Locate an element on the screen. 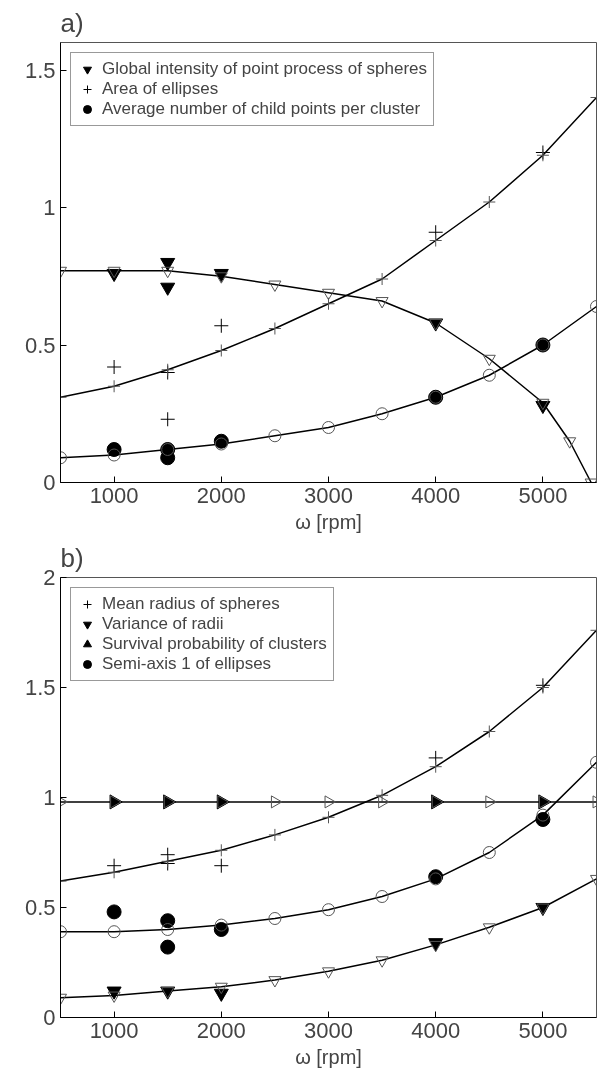 This screenshot has width=616, height=1091. legend-label: Area of ellipses is located at coordinates (160, 89).